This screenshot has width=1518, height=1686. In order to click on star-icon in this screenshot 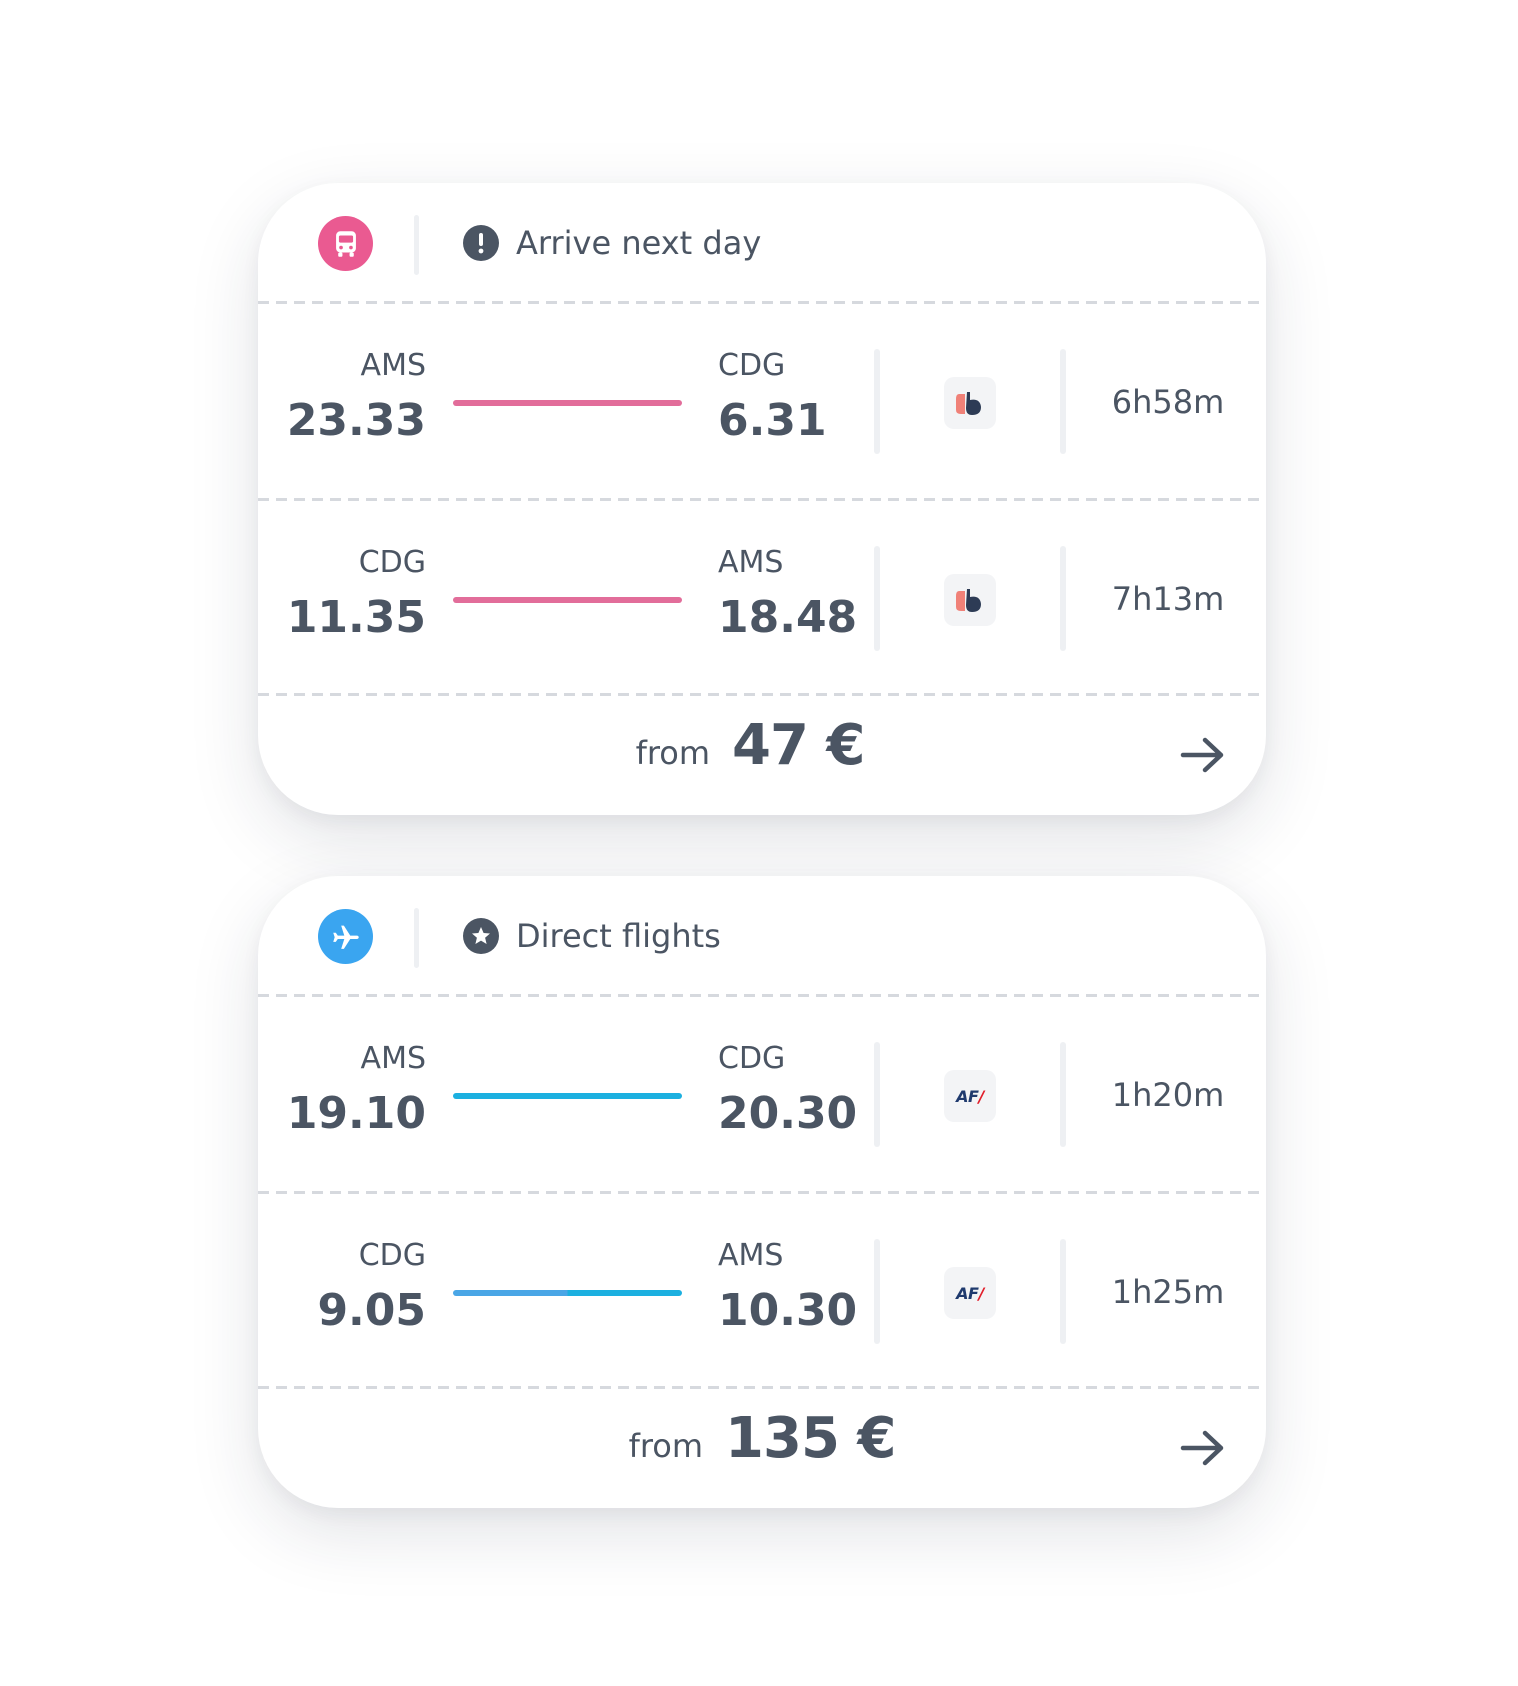, I will do `click(481, 936)`.